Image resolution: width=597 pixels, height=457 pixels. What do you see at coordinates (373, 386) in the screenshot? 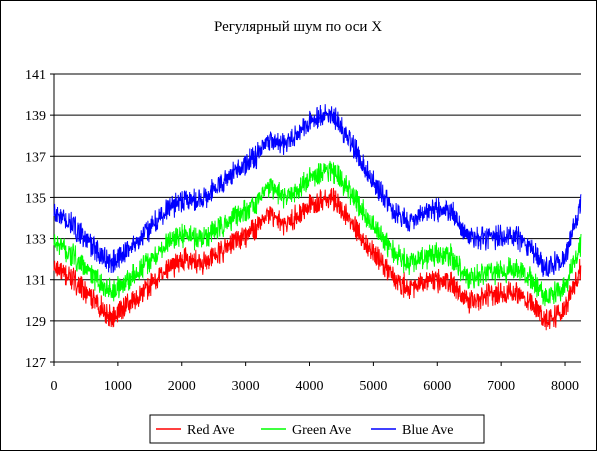
I see `x-tick-label: 5000` at bounding box center [373, 386].